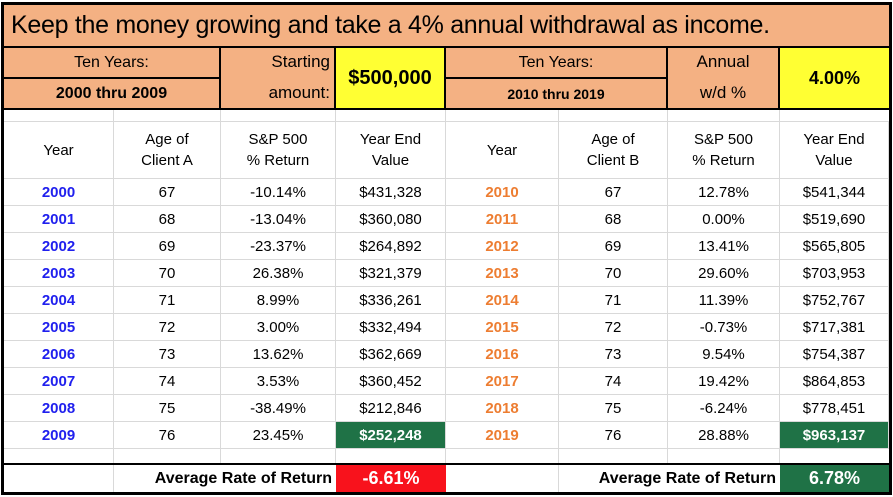 The width and height of the screenshot is (893, 497). I want to click on value-cell: $212,846, so click(391, 408).